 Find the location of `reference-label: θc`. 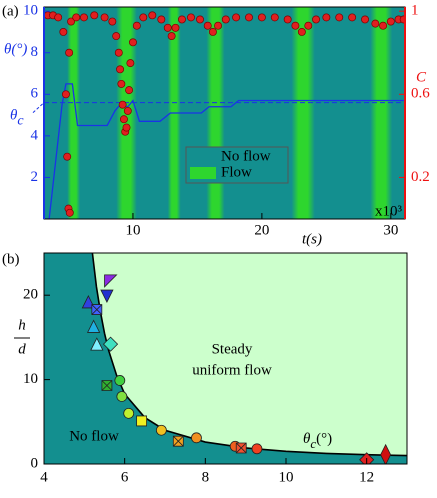

reference-label: θc is located at coordinates (17, 118).